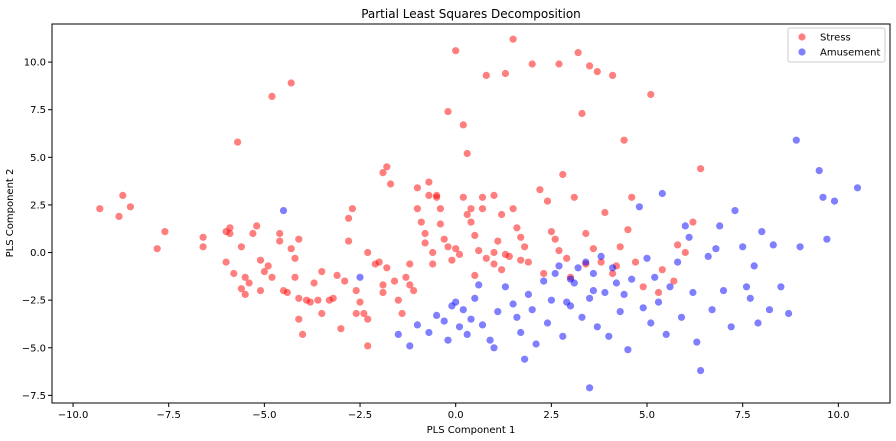 This screenshot has height=441, width=896. I want to click on x-axis-label: PLS Component 1, so click(471, 430).